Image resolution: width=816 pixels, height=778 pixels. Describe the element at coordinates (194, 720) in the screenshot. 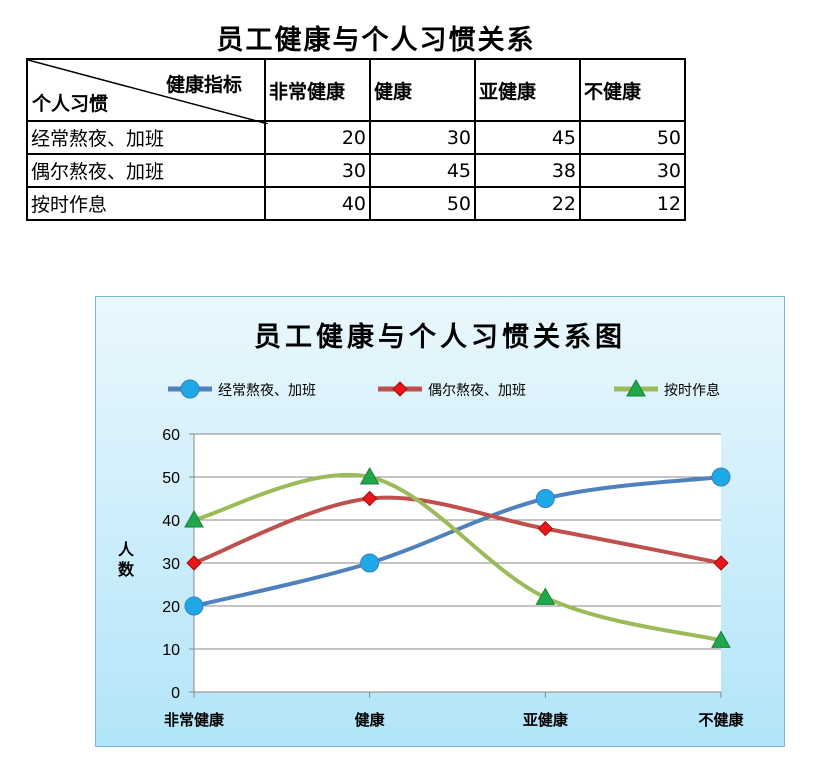

I see `x-tick-label: 非常健康` at that location.